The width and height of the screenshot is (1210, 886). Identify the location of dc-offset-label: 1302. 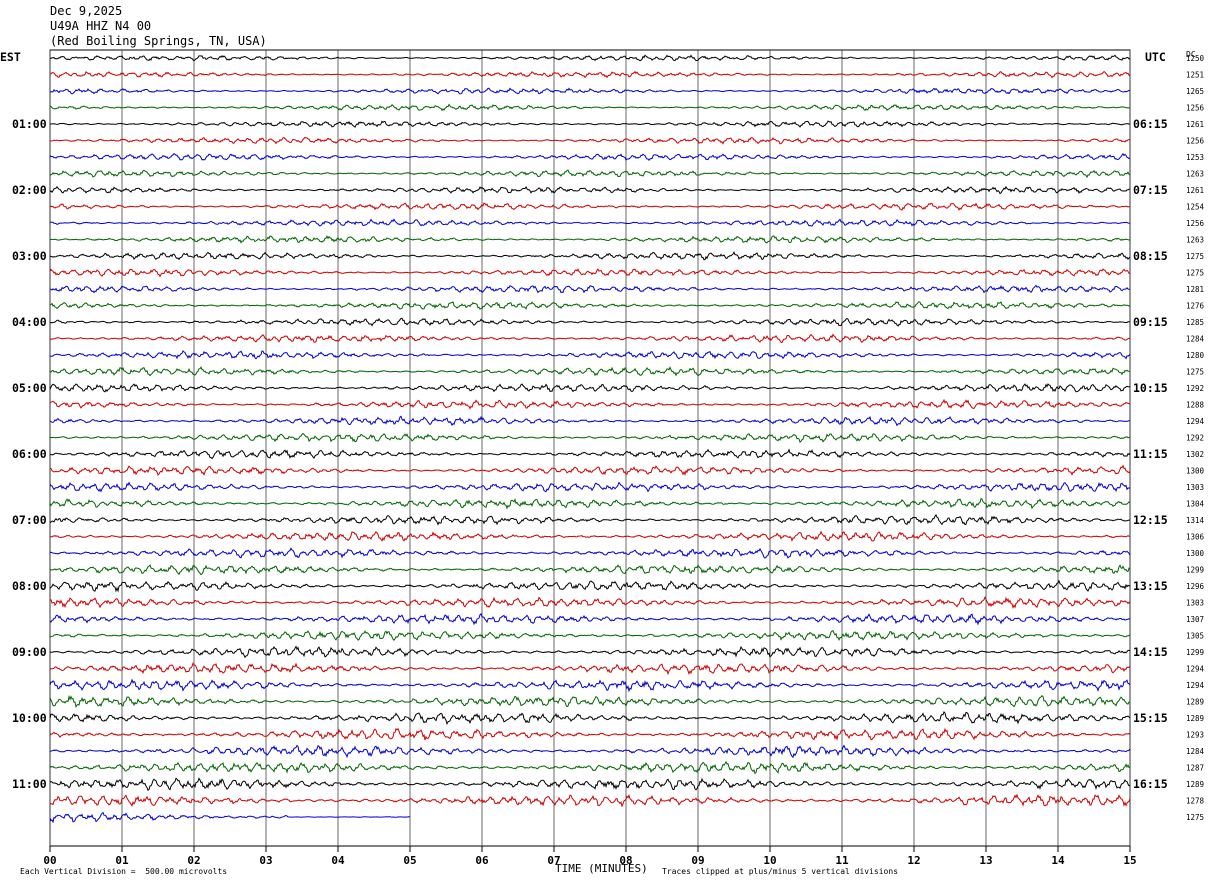
(1195, 454).